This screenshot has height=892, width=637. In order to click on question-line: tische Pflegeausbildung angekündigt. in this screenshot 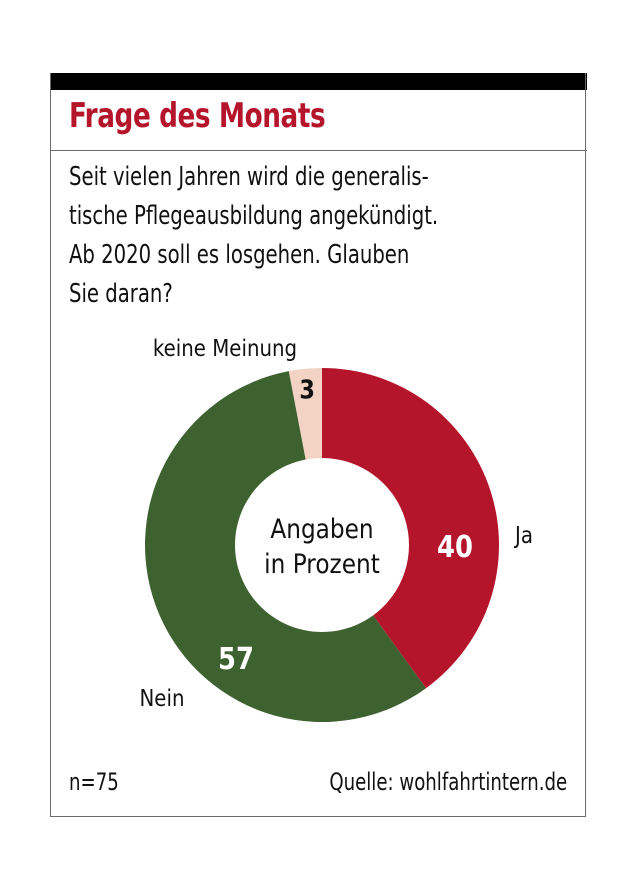, I will do `click(254, 216)`.